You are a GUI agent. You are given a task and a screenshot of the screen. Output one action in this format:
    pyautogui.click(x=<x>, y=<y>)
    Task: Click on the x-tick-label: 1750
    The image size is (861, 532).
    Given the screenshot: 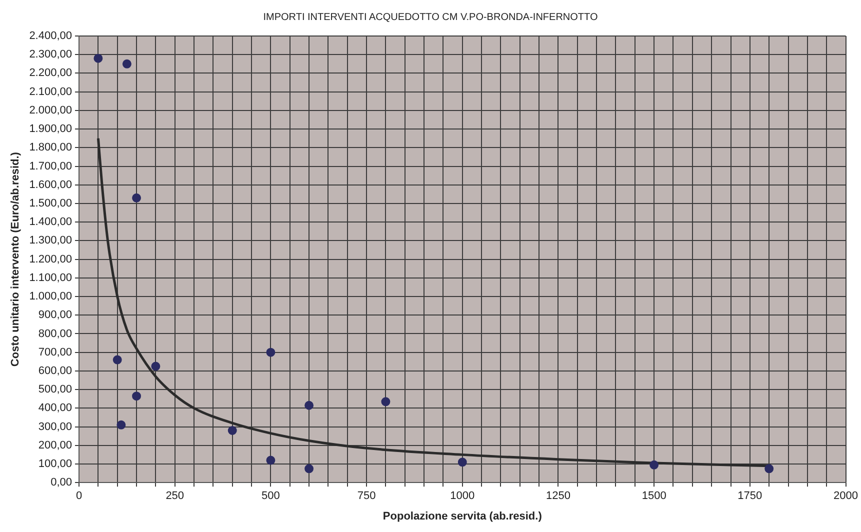 What is the action you would take?
    pyautogui.click(x=750, y=496)
    